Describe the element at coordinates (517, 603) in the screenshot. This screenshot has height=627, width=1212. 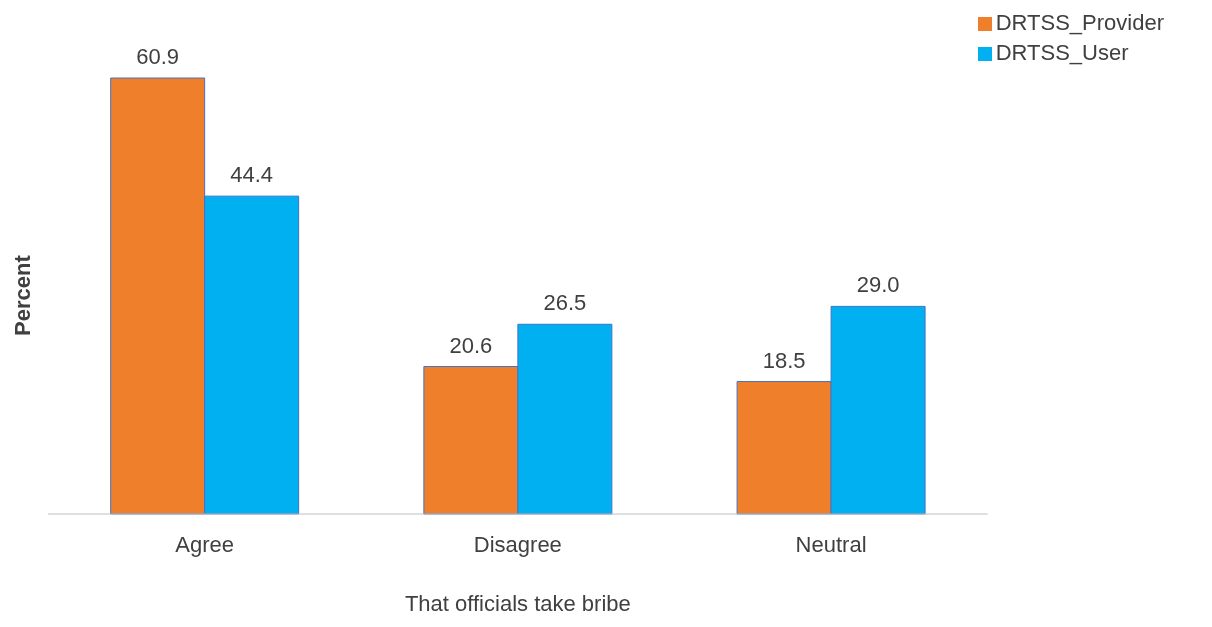
I see `x-axis-title: That officials take bribe` at that location.